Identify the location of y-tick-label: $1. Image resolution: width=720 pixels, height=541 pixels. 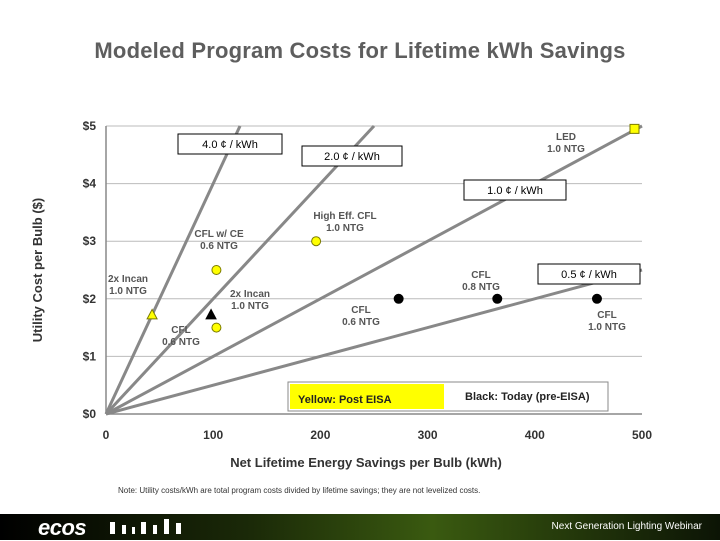
(90, 356).